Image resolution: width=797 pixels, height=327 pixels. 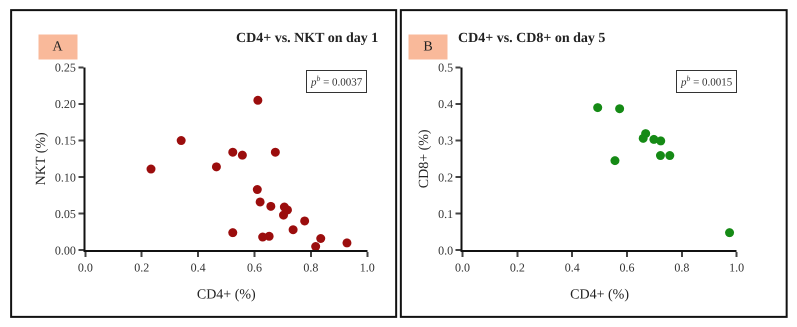 What do you see at coordinates (706, 81) in the screenshot?
I see `annotation: p$^{b}$ = 0.0015` at bounding box center [706, 81].